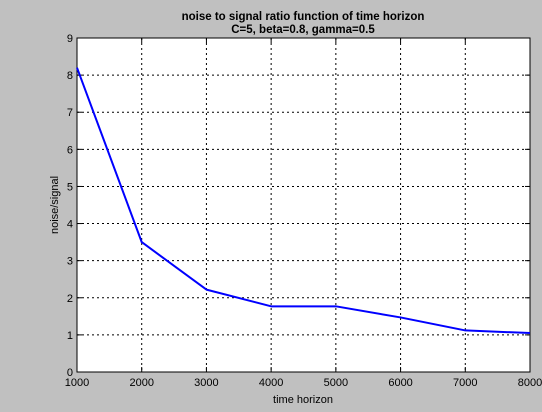 The height and width of the screenshot is (412, 542). What do you see at coordinates (271, 383) in the screenshot?
I see `x-tick-label: 4000` at bounding box center [271, 383].